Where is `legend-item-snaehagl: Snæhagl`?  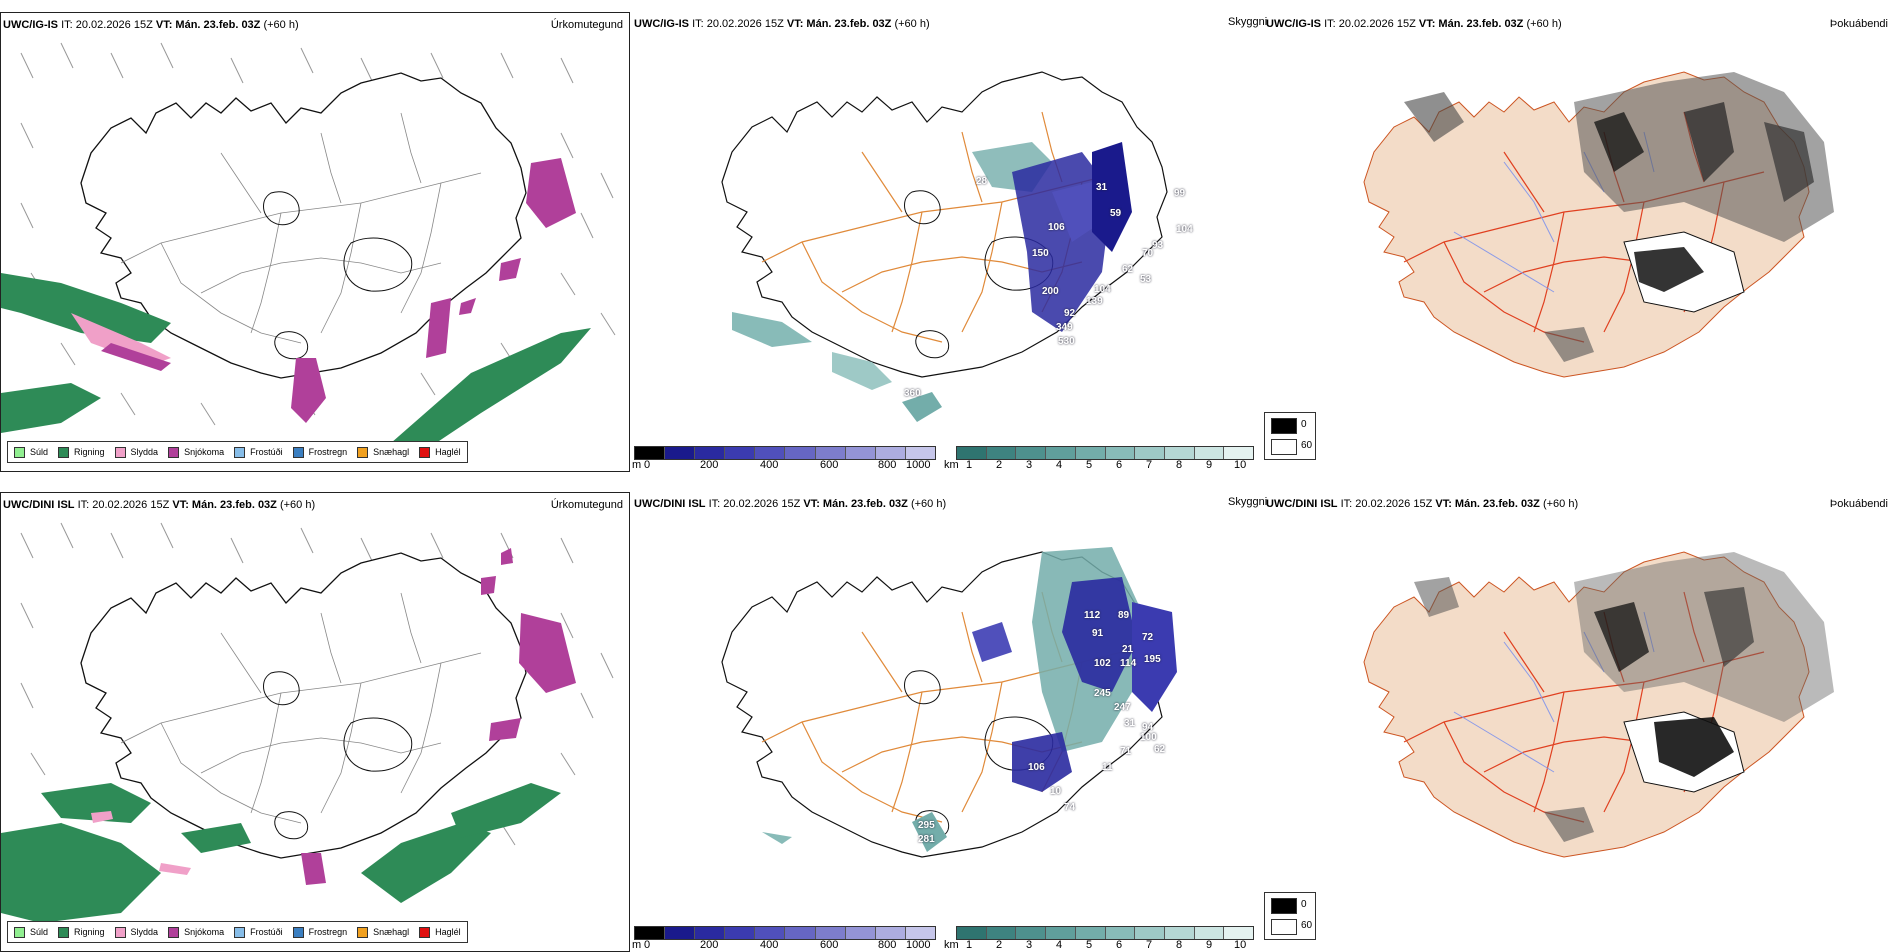
legend-item-snaehagl: Snæhagl is located at coordinates (383, 932).